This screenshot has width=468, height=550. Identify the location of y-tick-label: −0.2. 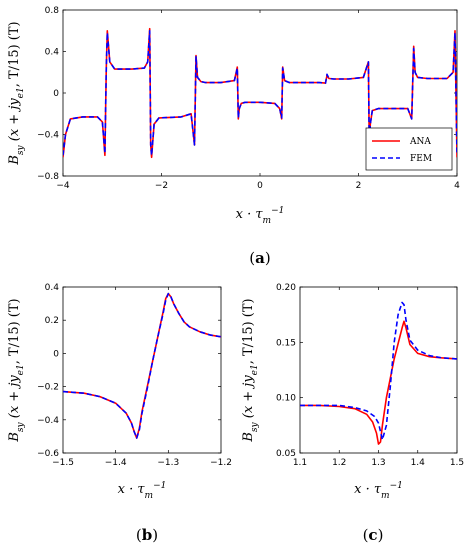
(48, 388).